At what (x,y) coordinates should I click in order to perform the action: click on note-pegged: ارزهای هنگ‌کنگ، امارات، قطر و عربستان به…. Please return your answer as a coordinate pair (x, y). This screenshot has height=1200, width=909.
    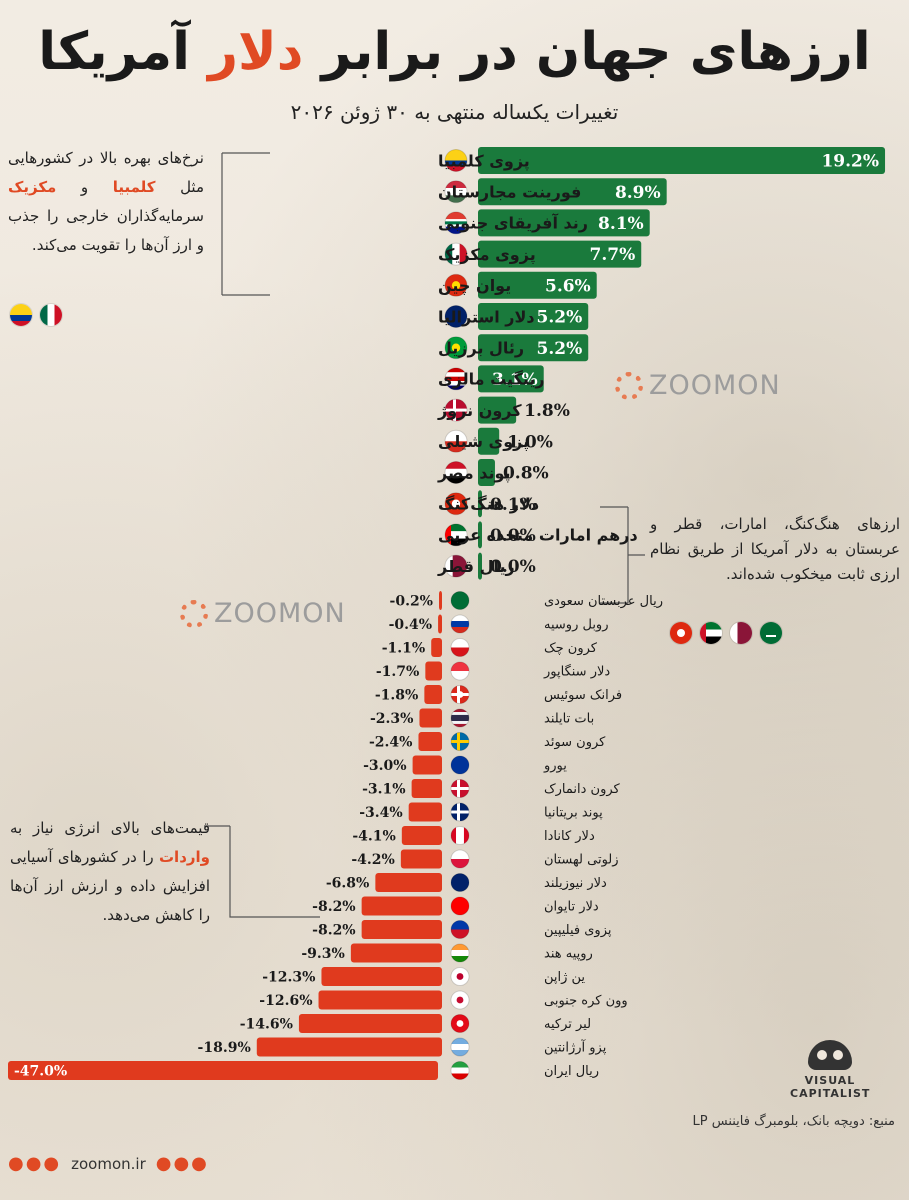
    Looking at the image, I should click on (775, 549).